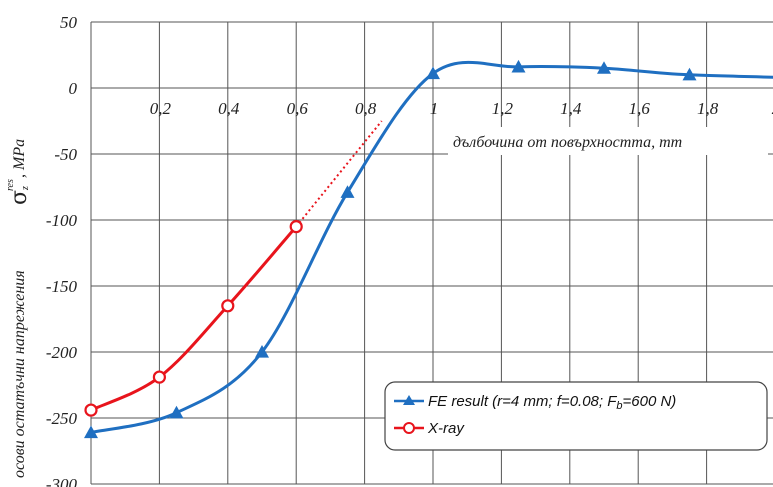 The height and width of the screenshot is (487, 773). What do you see at coordinates (446, 428) in the screenshot?
I see `legend-xray-label: X-ray` at bounding box center [446, 428].